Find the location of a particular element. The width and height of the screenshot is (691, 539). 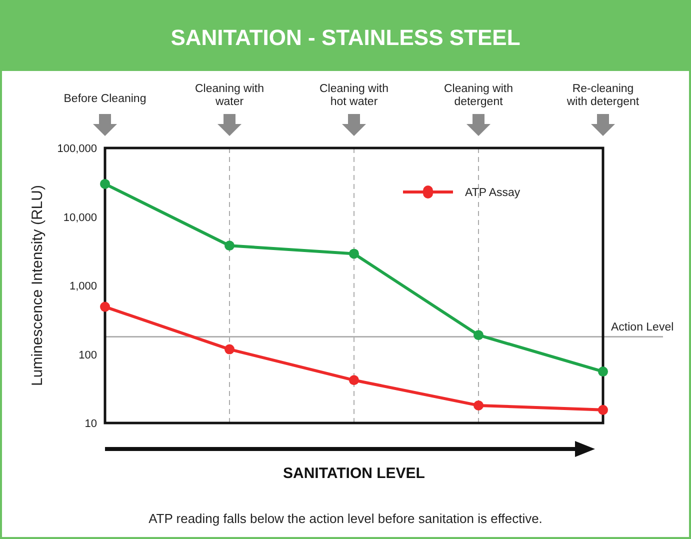

y-tick-label: 100,000 is located at coordinates (77, 149).